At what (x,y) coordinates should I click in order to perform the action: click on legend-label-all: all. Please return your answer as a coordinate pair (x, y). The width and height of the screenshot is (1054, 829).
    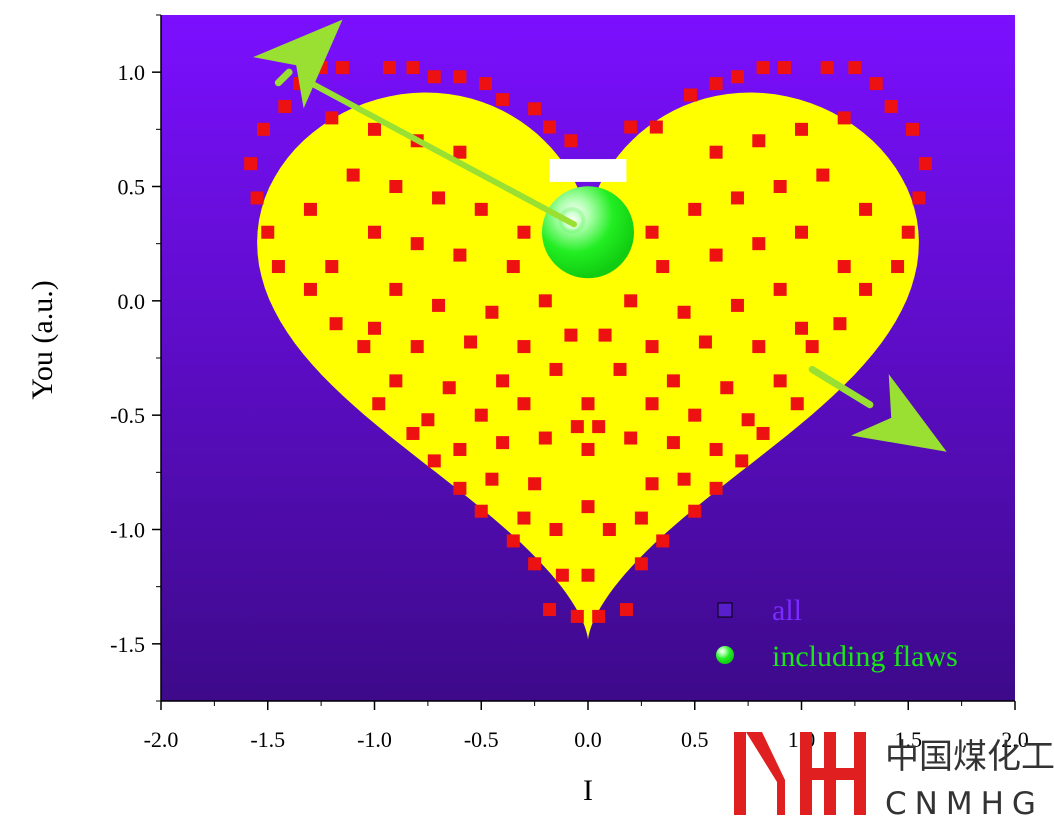
    Looking at the image, I should click on (787, 610).